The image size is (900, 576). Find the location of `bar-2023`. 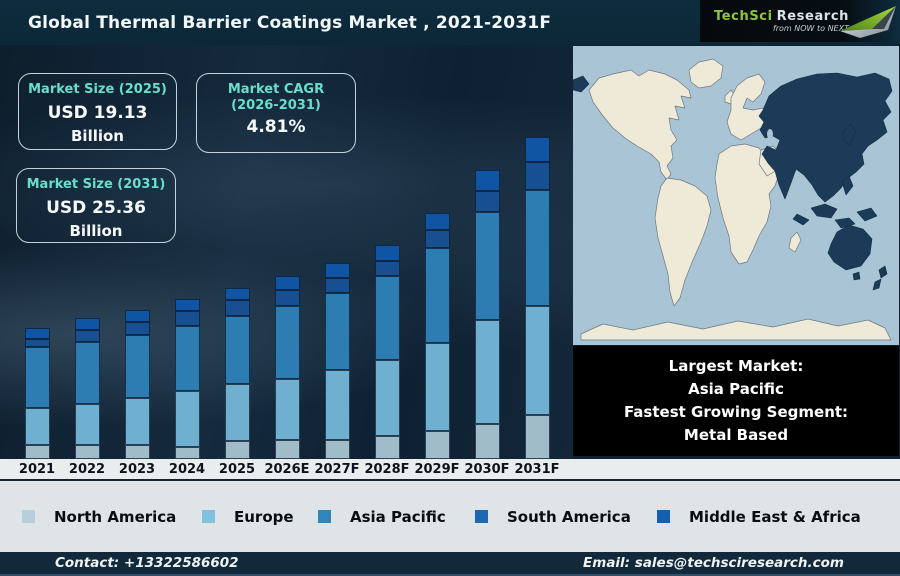

bar-2023 is located at coordinates (137, 384).